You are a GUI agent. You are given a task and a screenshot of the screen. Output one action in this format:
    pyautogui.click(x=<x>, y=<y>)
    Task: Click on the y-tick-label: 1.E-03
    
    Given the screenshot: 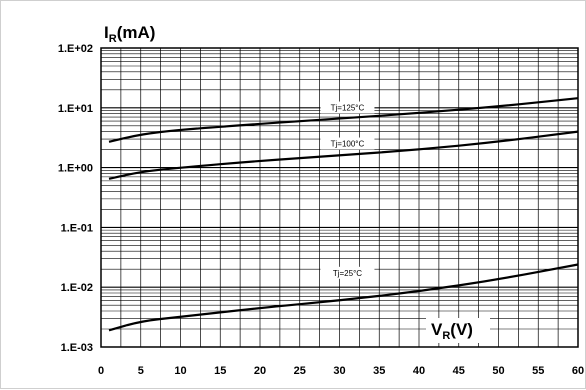 What is the action you would take?
    pyautogui.click(x=77, y=348)
    